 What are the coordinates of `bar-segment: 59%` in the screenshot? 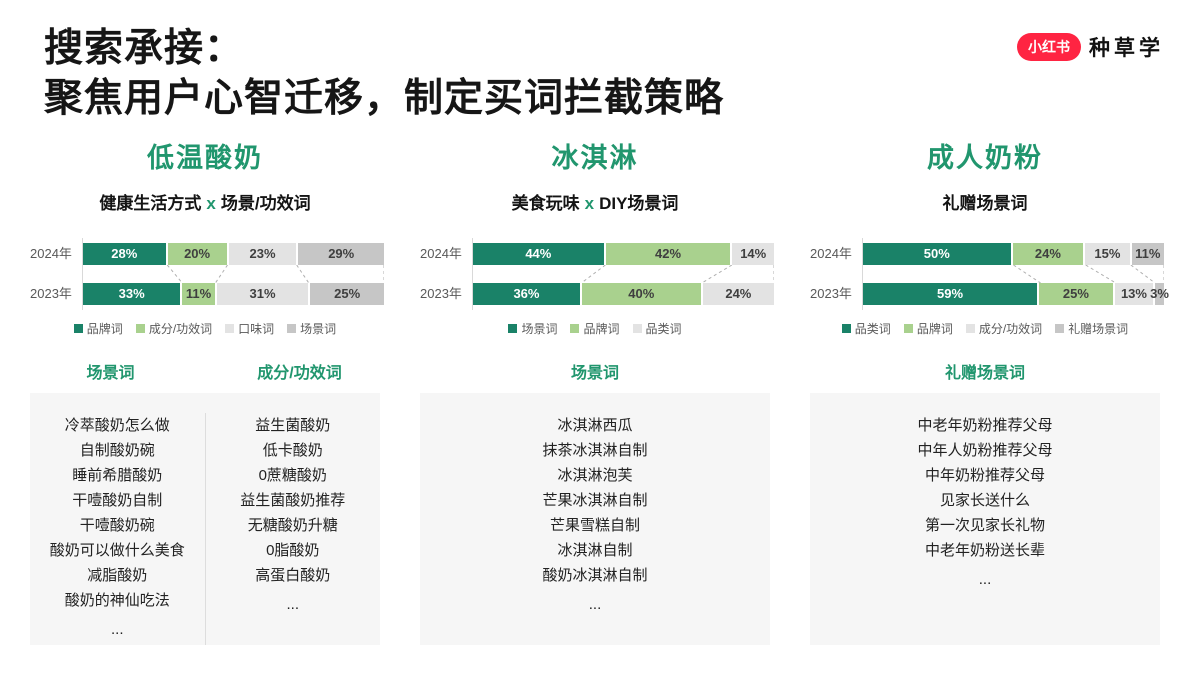 It's located at (950, 293).